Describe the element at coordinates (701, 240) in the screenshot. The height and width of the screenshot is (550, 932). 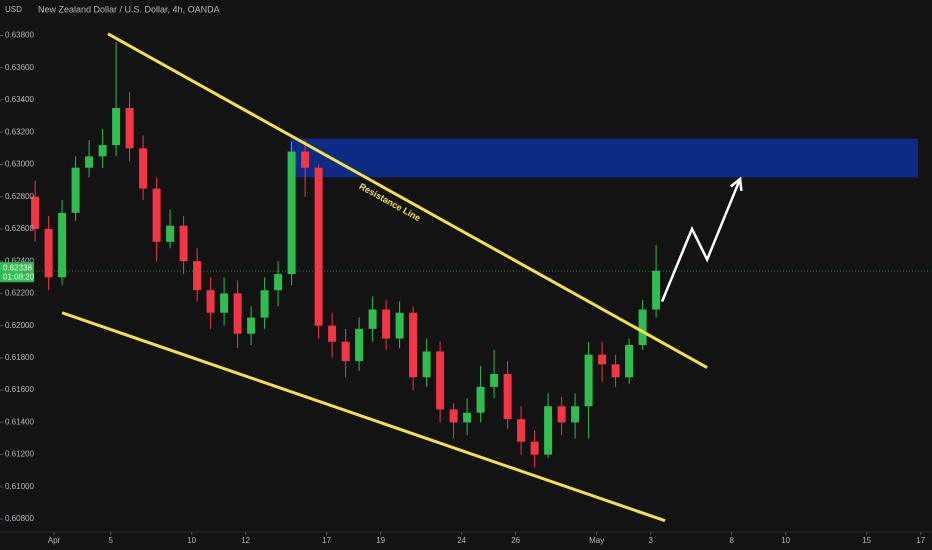
I see `projection-arrow` at that location.